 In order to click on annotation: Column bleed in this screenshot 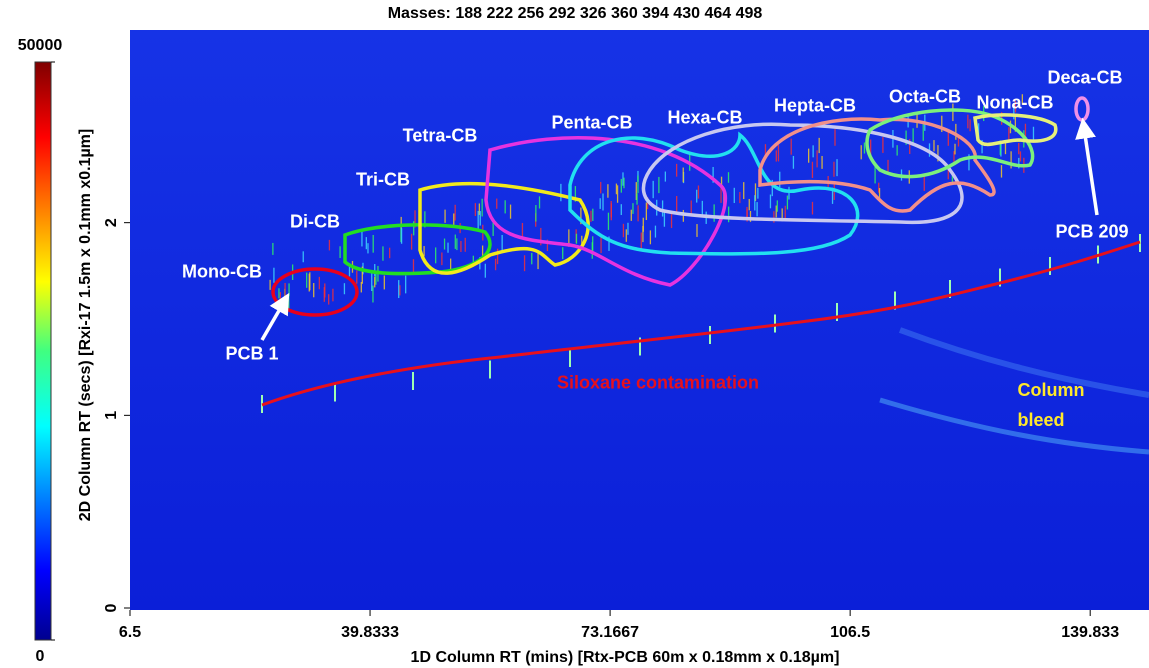, I will do `click(1051, 405)`.